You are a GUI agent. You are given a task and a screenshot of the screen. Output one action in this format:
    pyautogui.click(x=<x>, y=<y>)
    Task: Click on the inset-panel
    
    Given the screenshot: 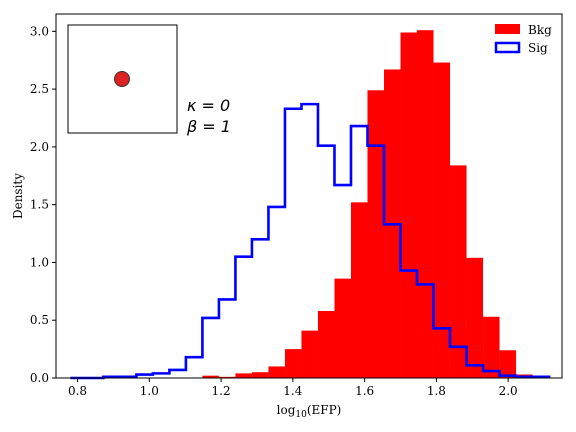 What is the action you would take?
    pyautogui.click(x=122, y=79)
    